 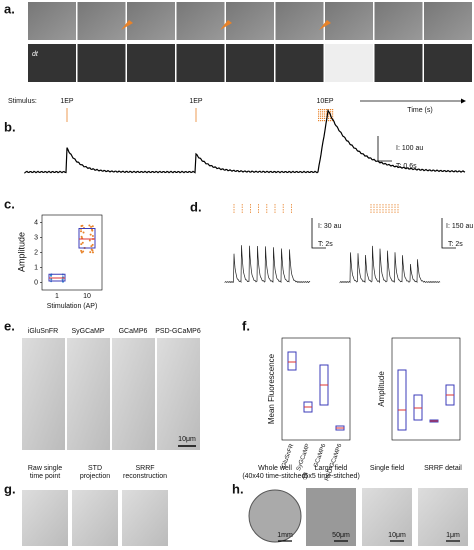 I want to click on panel-label: f., so click(x=246, y=325).